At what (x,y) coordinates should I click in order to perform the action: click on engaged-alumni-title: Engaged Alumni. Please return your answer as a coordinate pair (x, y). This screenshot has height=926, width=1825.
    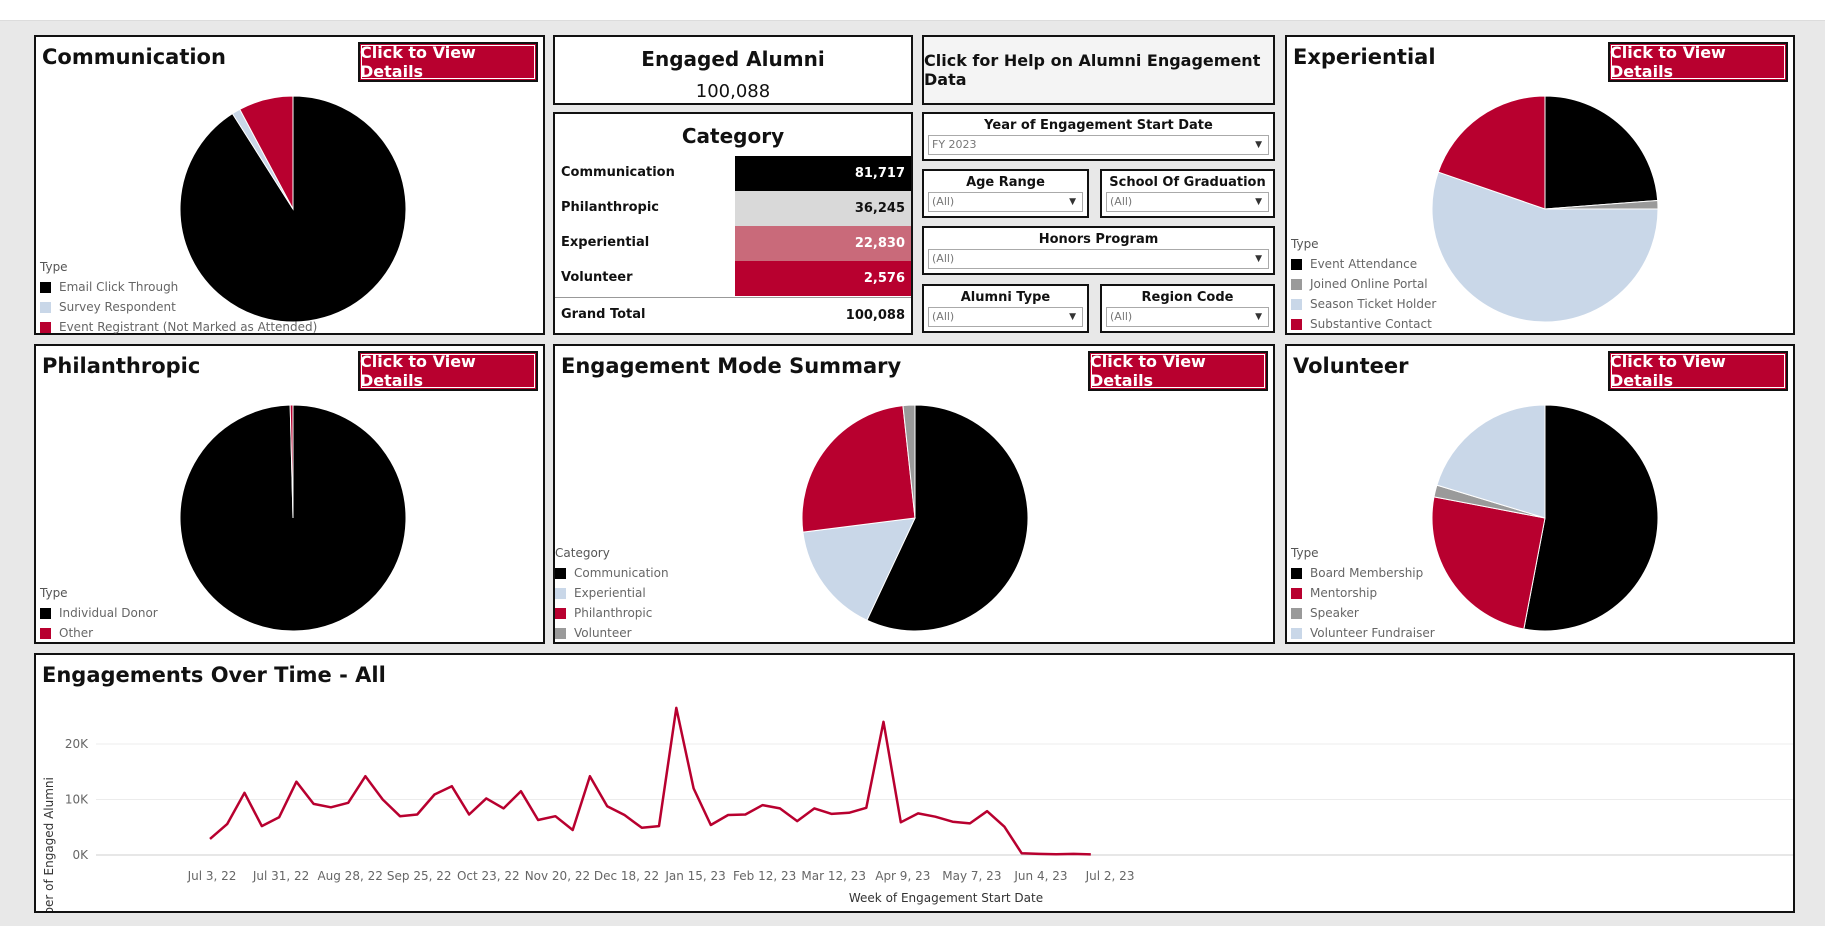
    Looking at the image, I should click on (733, 59).